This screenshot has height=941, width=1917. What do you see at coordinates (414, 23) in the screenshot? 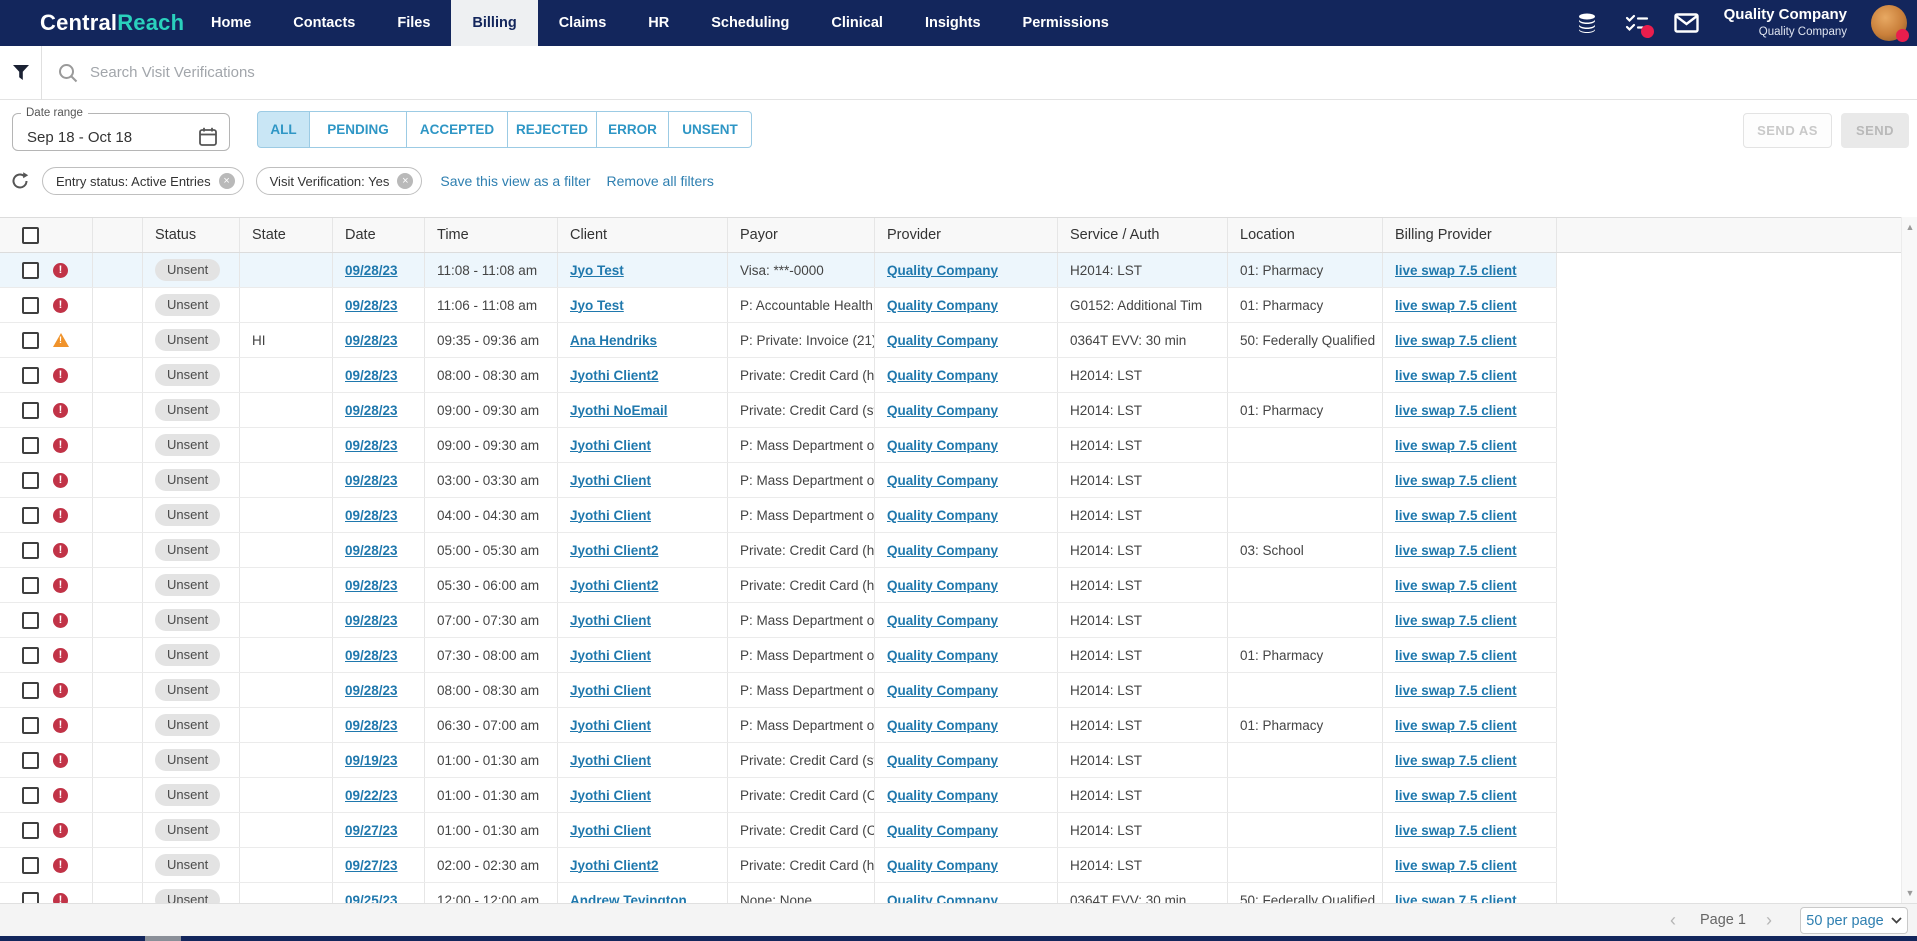
I see `nav-tab-files: Files` at bounding box center [414, 23].